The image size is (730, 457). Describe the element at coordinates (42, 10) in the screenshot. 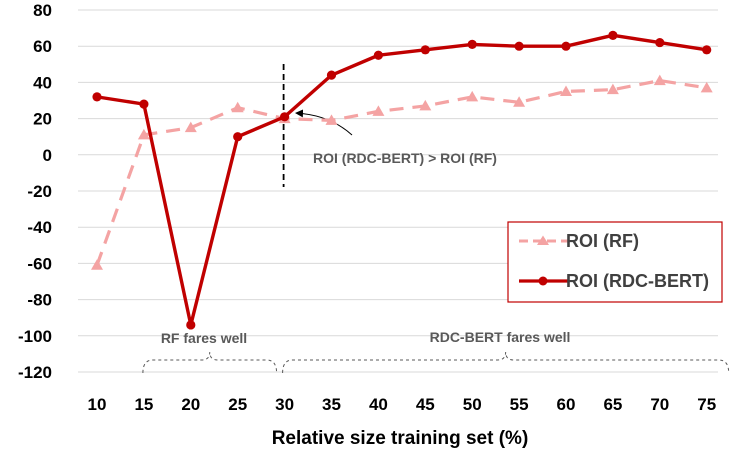

I see `y-tick-label: 80` at that location.